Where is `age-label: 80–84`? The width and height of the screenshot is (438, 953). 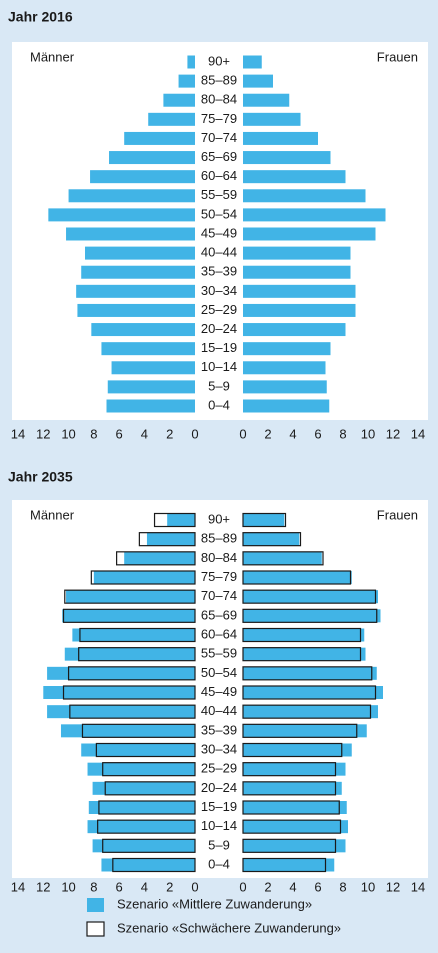
age-label: 80–84 is located at coordinates (219, 99).